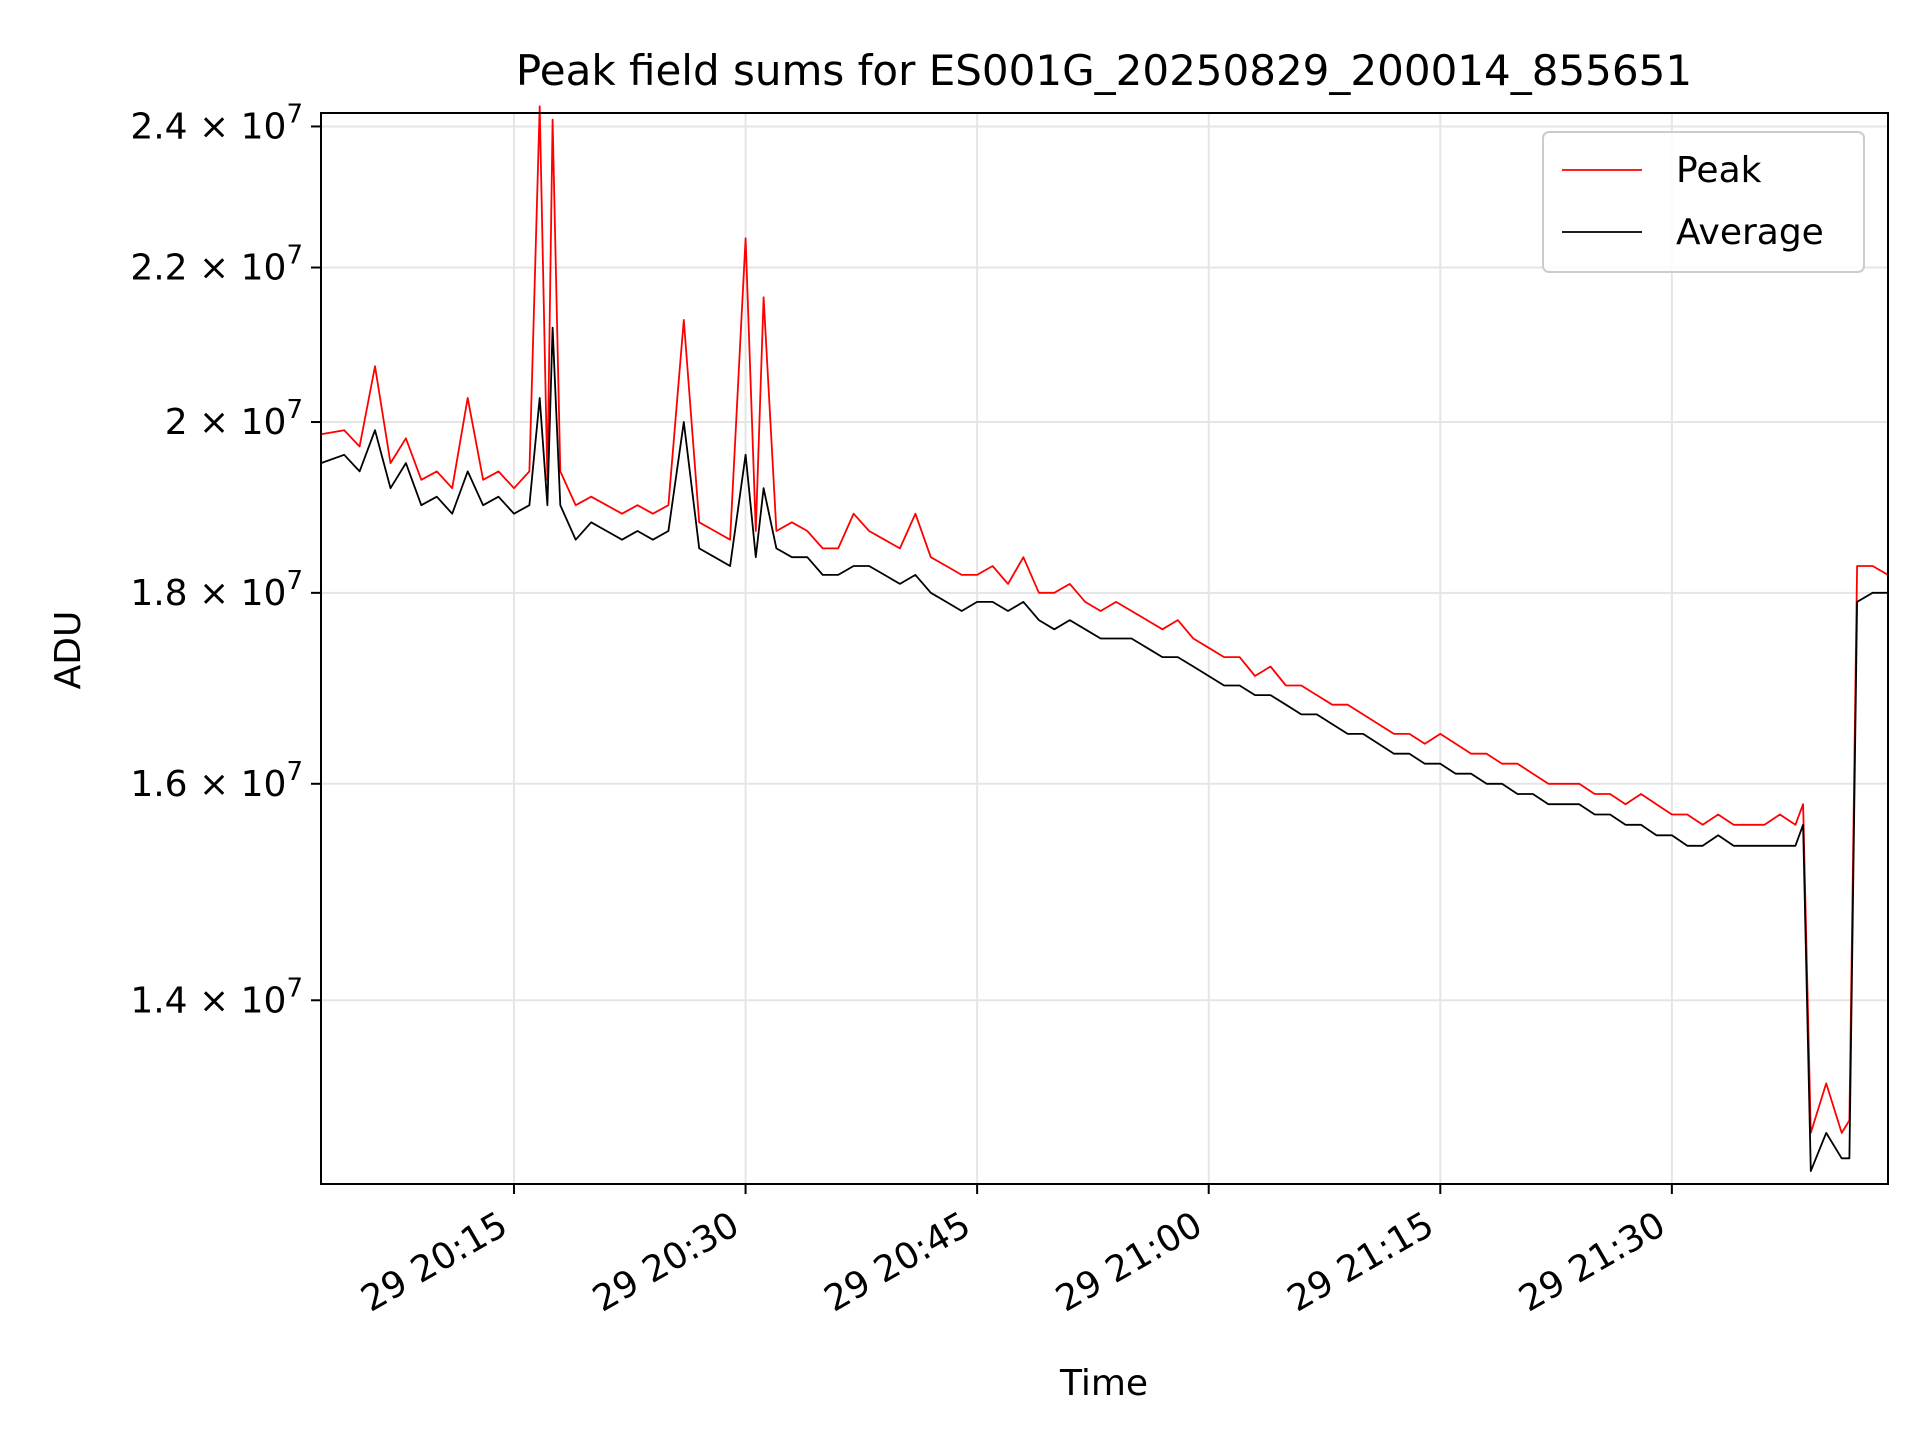 The height and width of the screenshot is (1440, 1920). Describe the element at coordinates (68, 650) in the screenshot. I see `y-axis-label: ADU` at that location.